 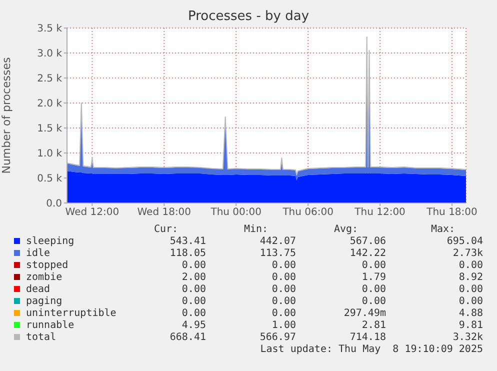 I want to click on y-tick-label: 0.5 k, so click(x=49, y=179).